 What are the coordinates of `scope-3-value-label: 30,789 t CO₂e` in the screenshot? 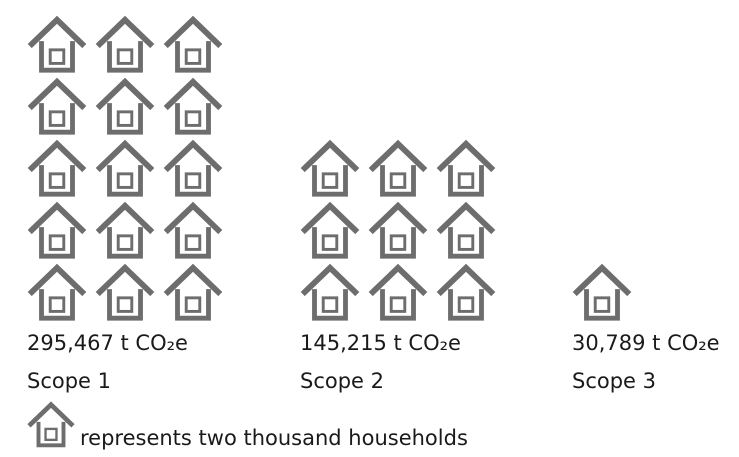 It's located at (646, 343).